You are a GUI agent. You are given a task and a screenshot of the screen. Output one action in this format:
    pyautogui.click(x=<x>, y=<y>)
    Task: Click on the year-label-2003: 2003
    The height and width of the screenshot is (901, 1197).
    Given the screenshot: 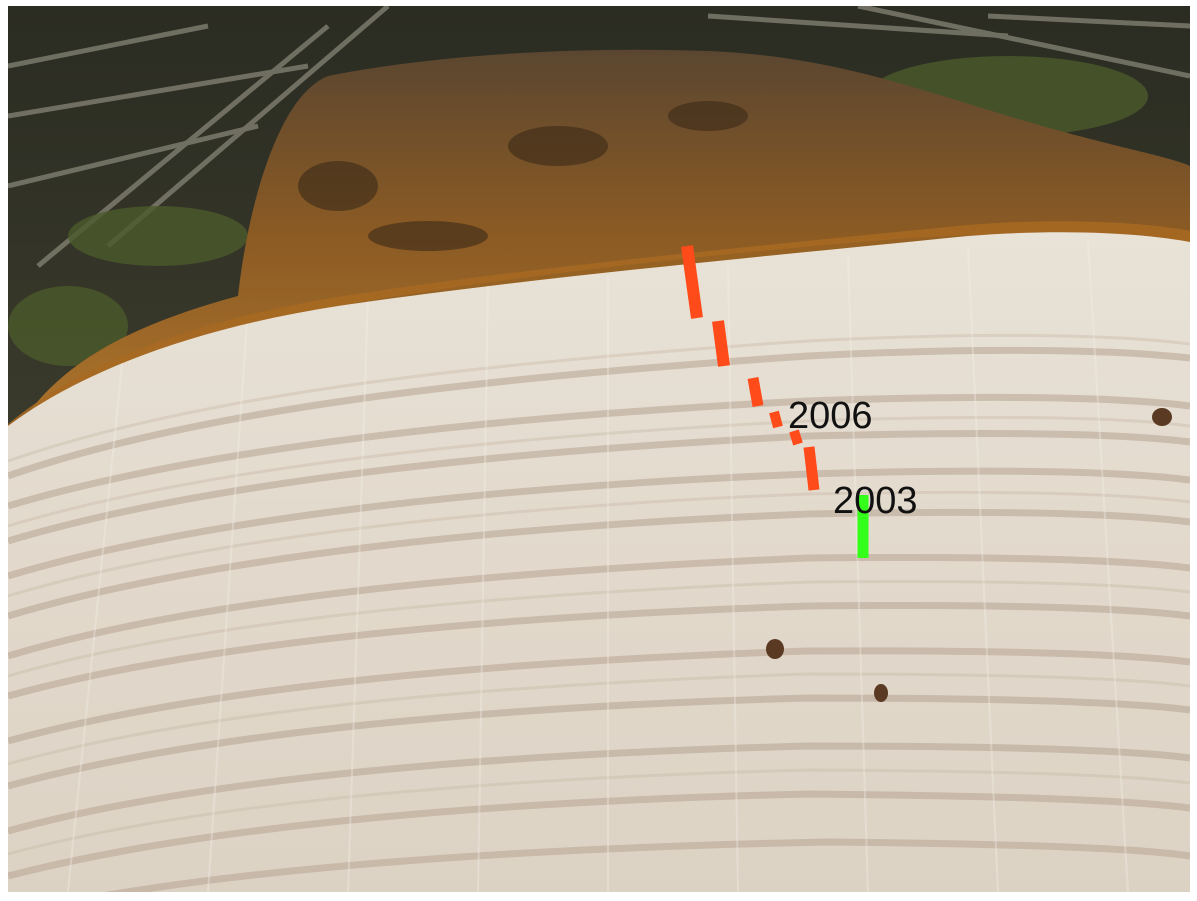 What is the action you would take?
    pyautogui.click(x=875, y=501)
    